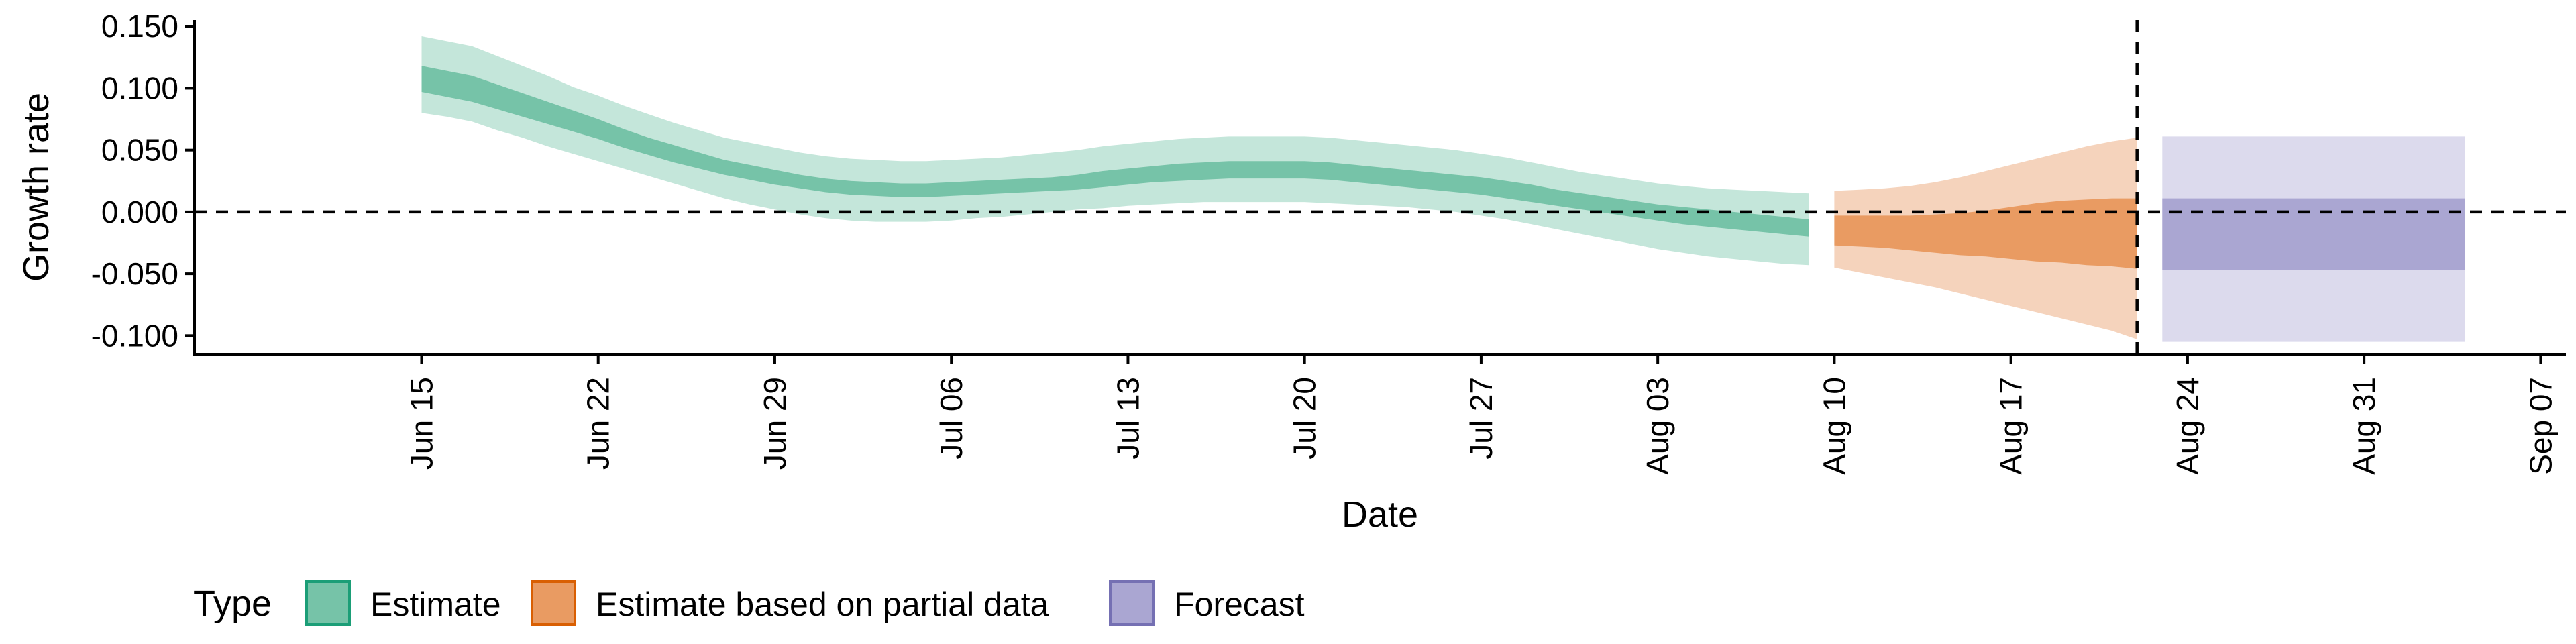  Describe the element at coordinates (2011, 426) in the screenshot. I see `x-tick-label: Aug 17` at that location.